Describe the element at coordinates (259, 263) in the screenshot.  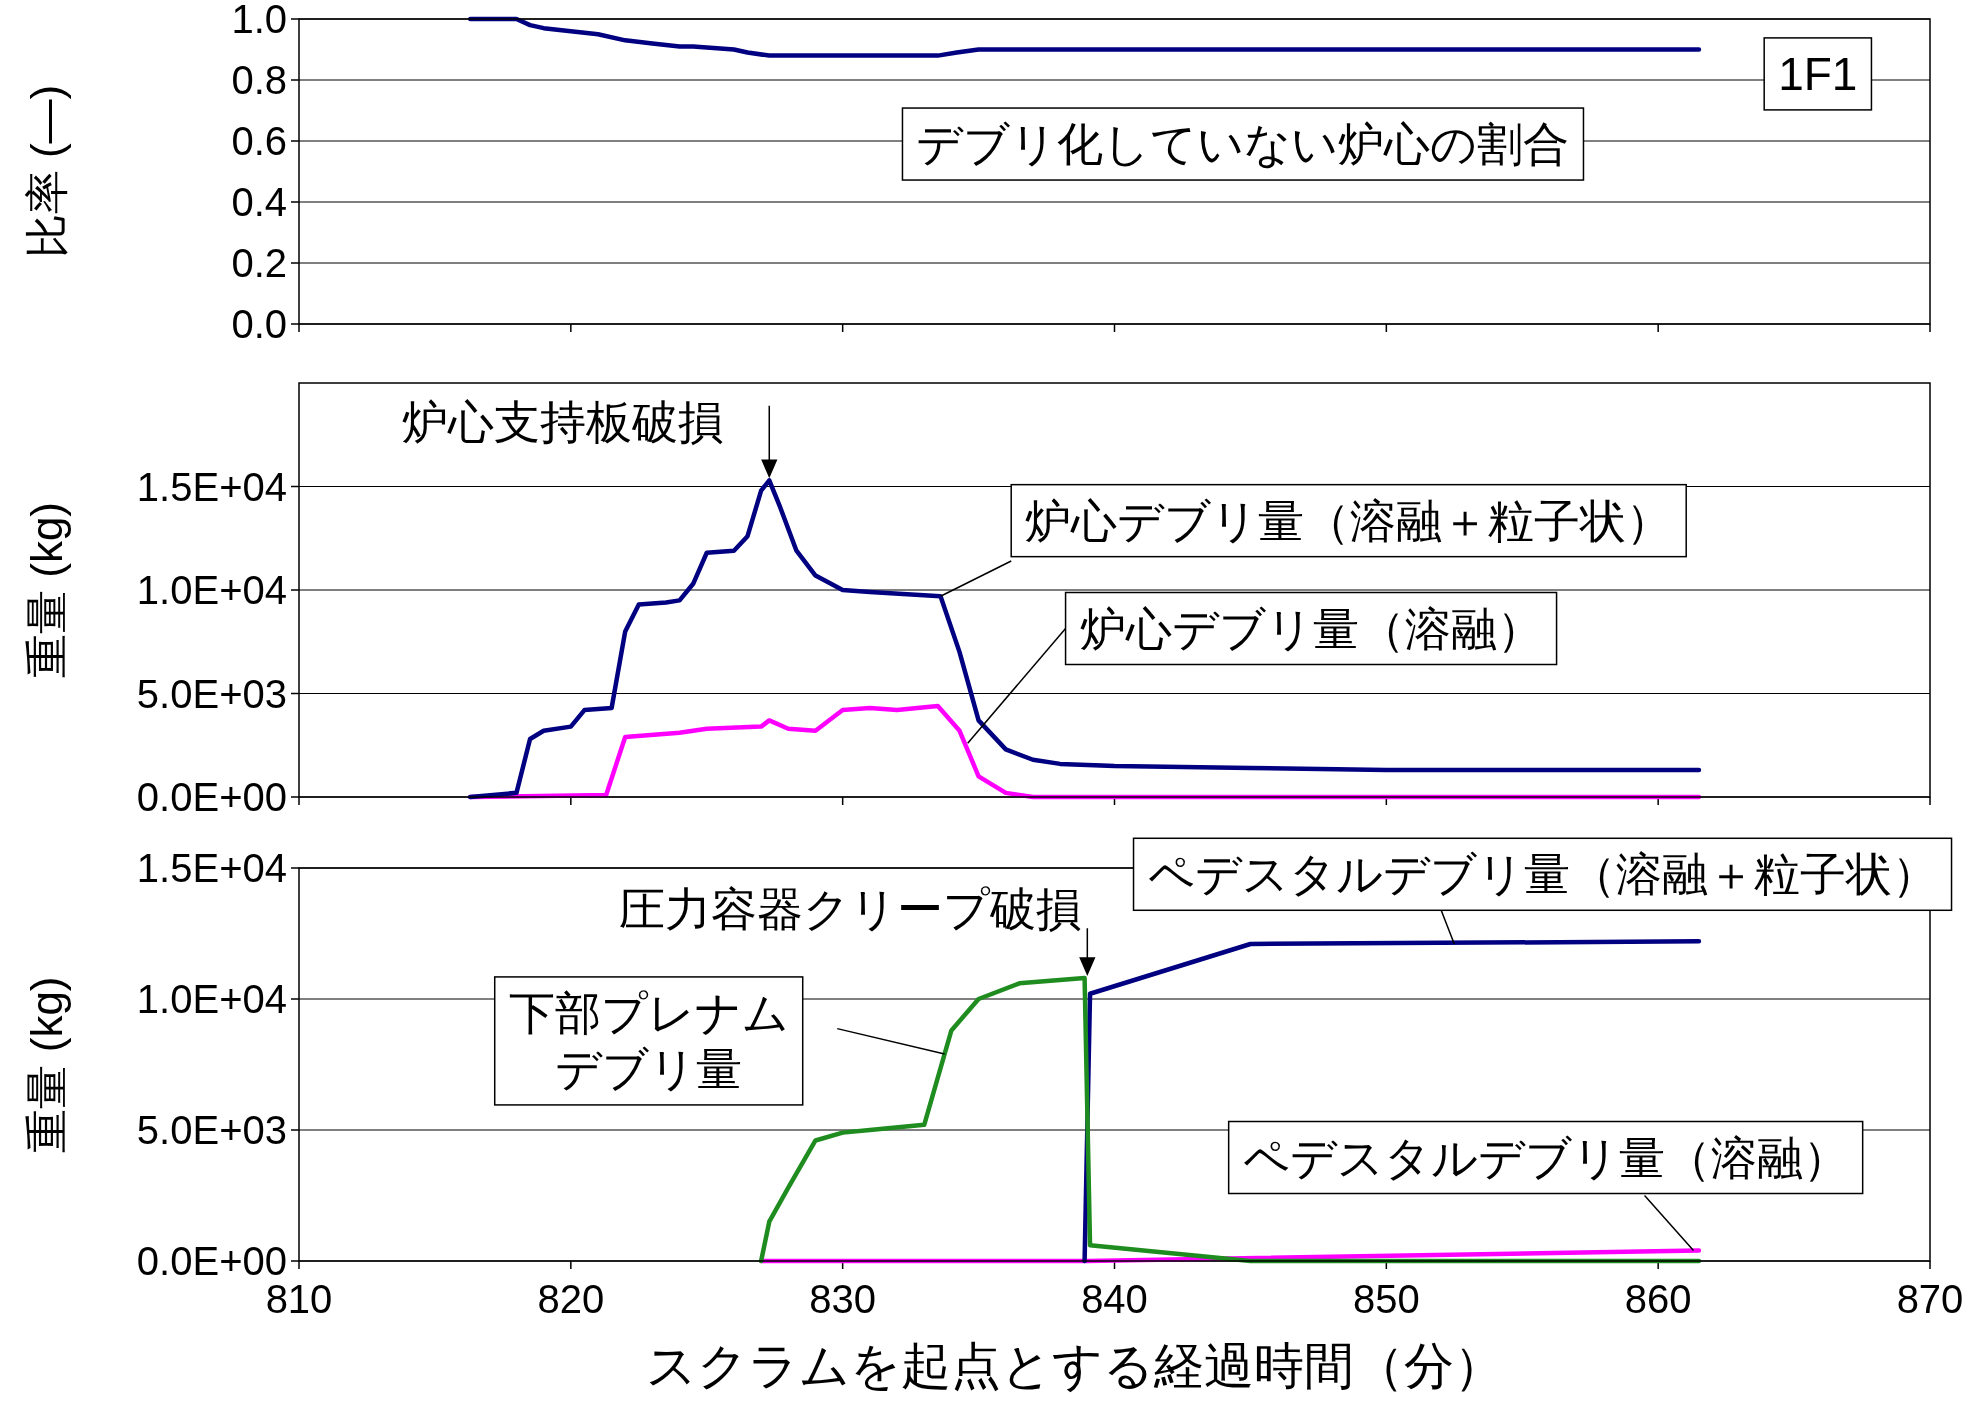
I see `y-tick-label: 0.2` at that location.